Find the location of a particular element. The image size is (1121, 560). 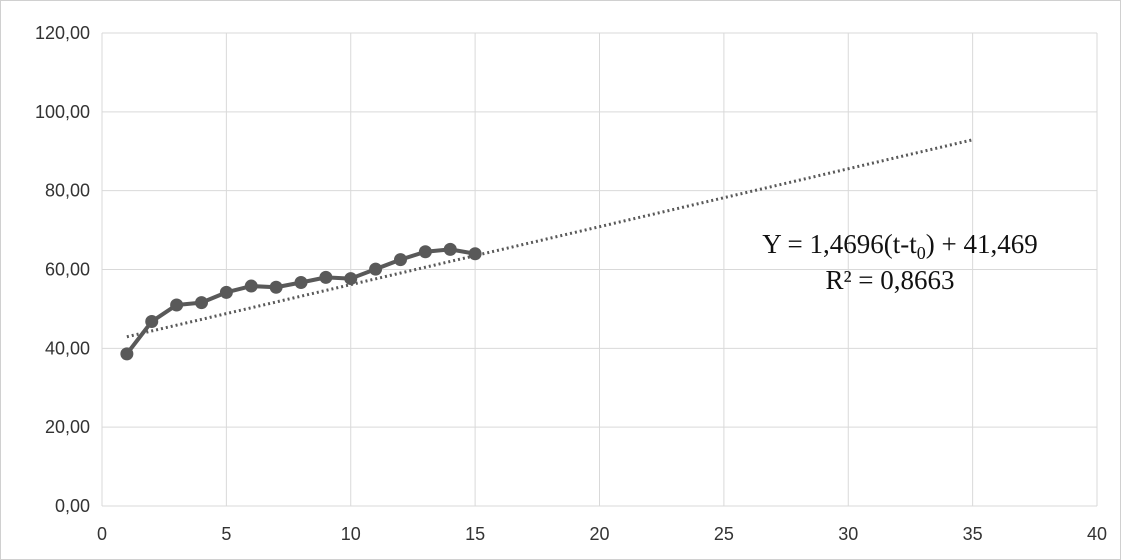

trendline-equation: Y = 1,4696(t-t0) + 41,469 is located at coordinates (899, 246).